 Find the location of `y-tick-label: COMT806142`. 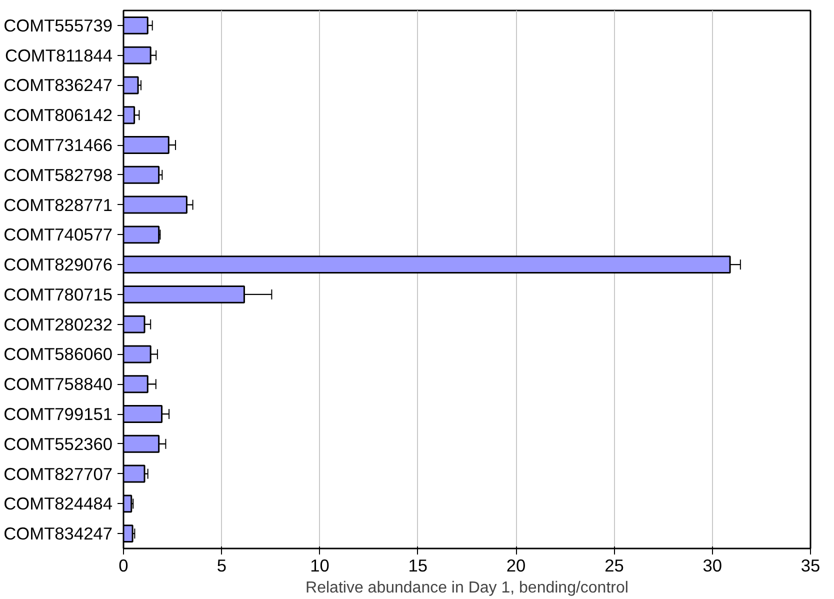

y-tick-label: COMT806142 is located at coordinates (58, 115).